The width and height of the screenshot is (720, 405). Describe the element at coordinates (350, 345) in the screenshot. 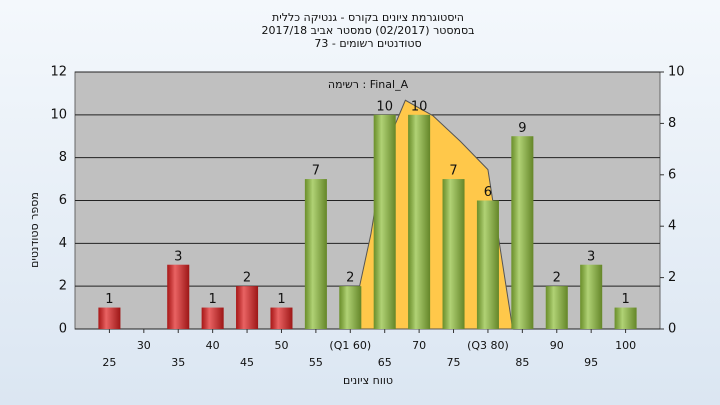

I see `x-tick-label: (Q1 60)` at that location.